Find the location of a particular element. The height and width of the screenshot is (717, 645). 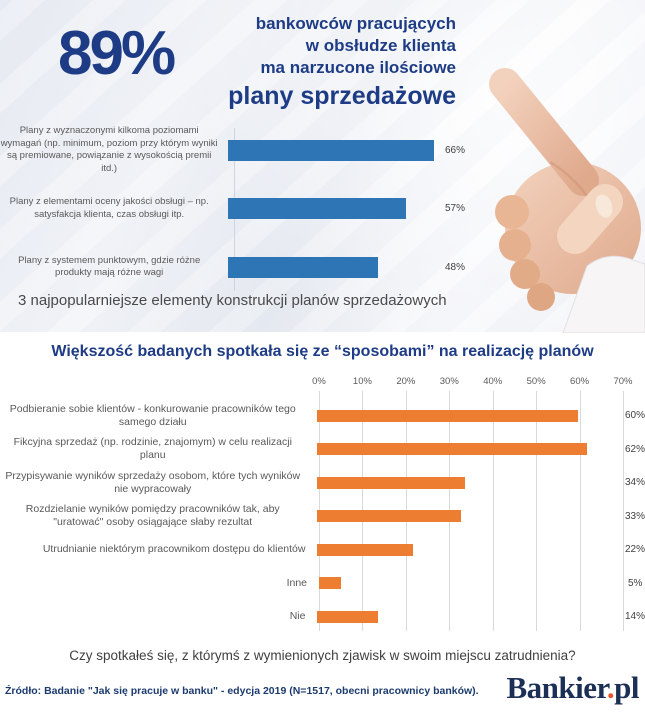

chart1-value-label: 48% is located at coordinates (454, 267).